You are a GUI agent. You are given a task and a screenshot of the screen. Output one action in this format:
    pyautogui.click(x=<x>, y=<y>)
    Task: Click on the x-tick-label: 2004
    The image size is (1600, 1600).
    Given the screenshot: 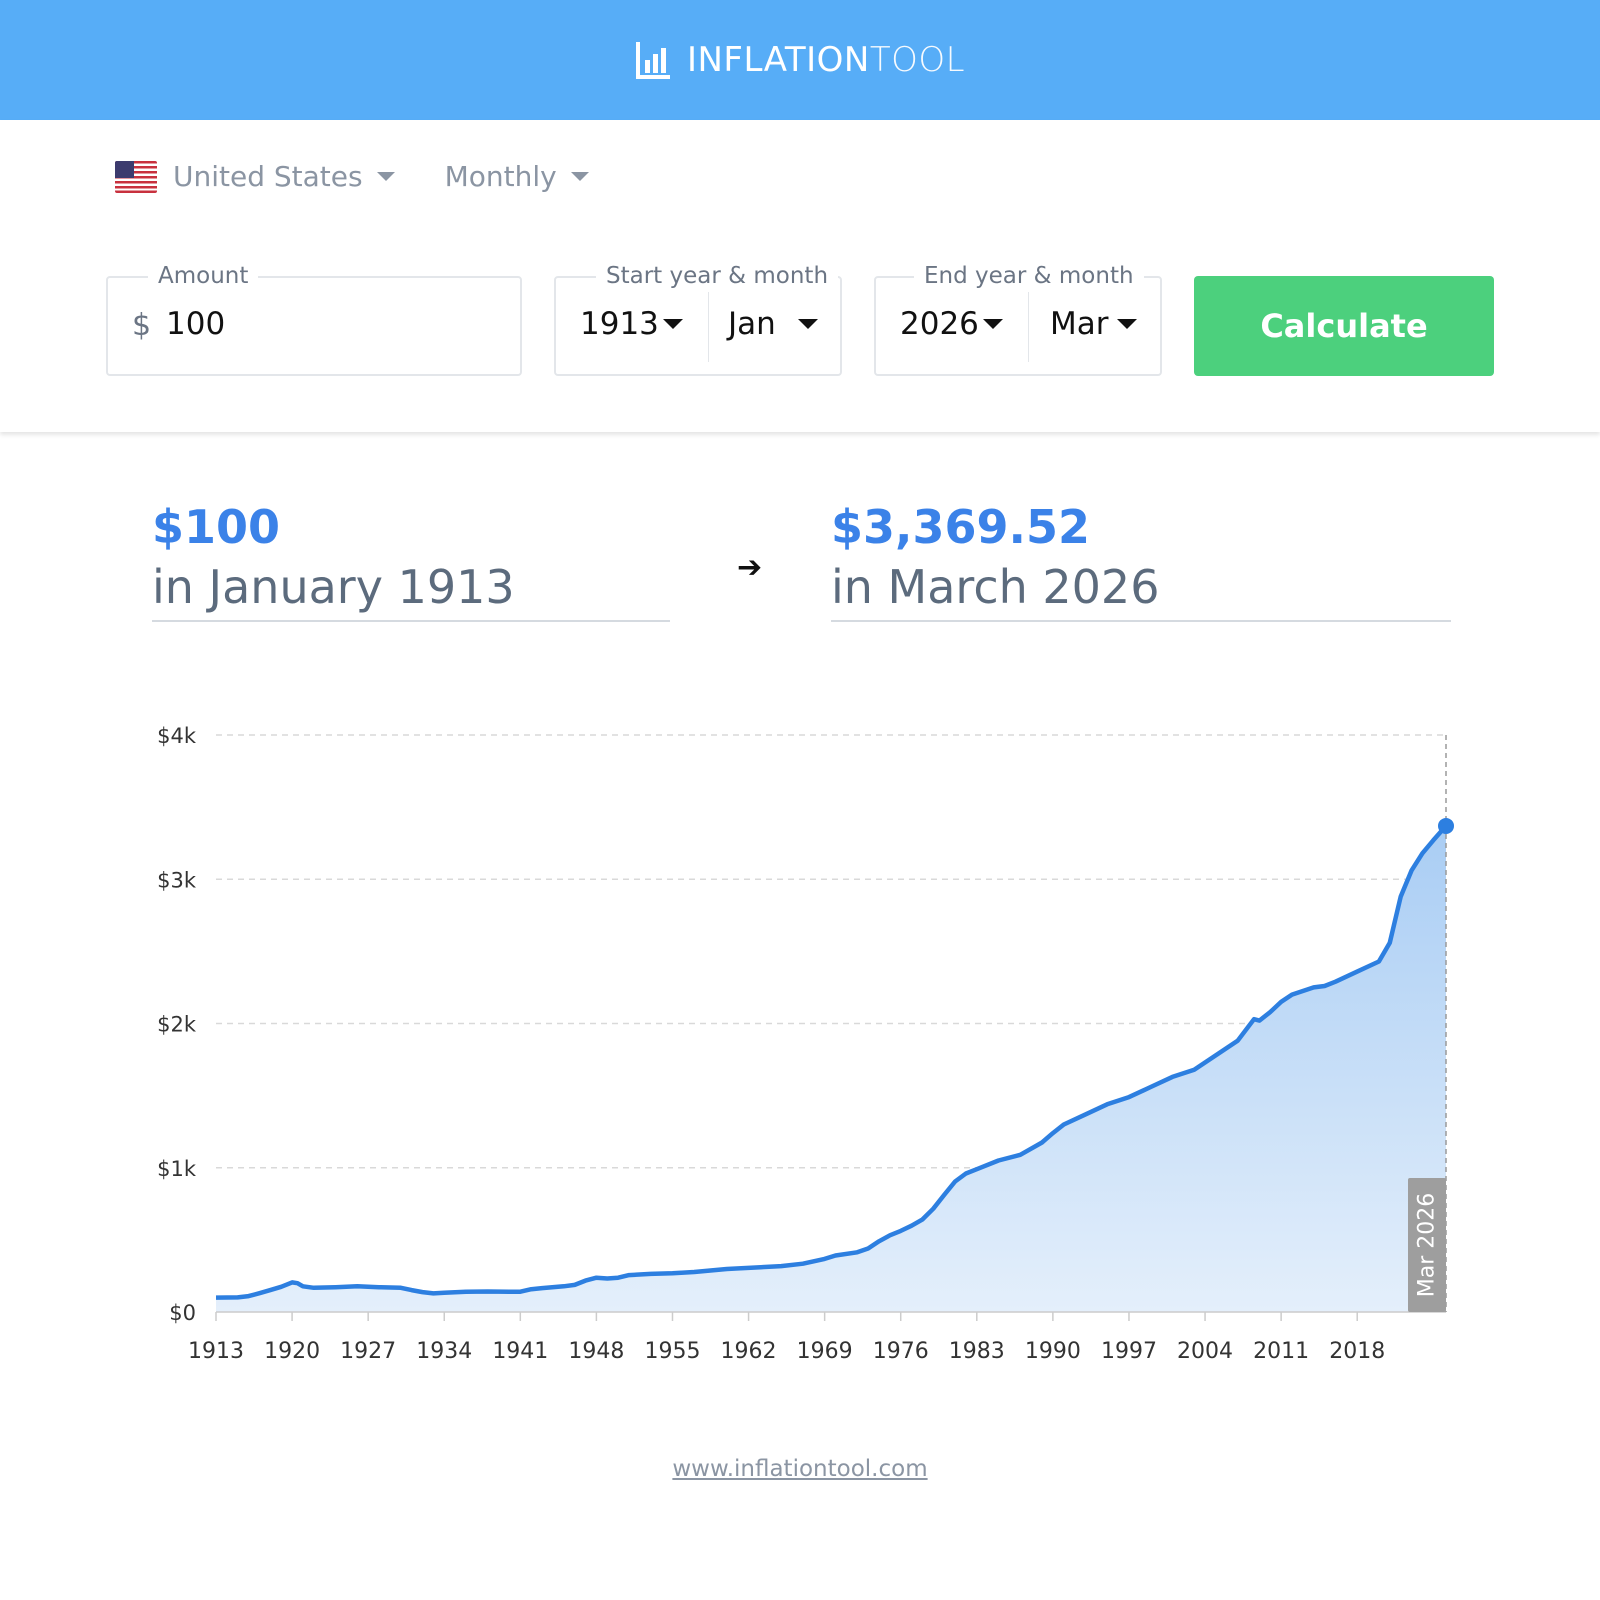 What is the action you would take?
    pyautogui.click(x=1205, y=1351)
    